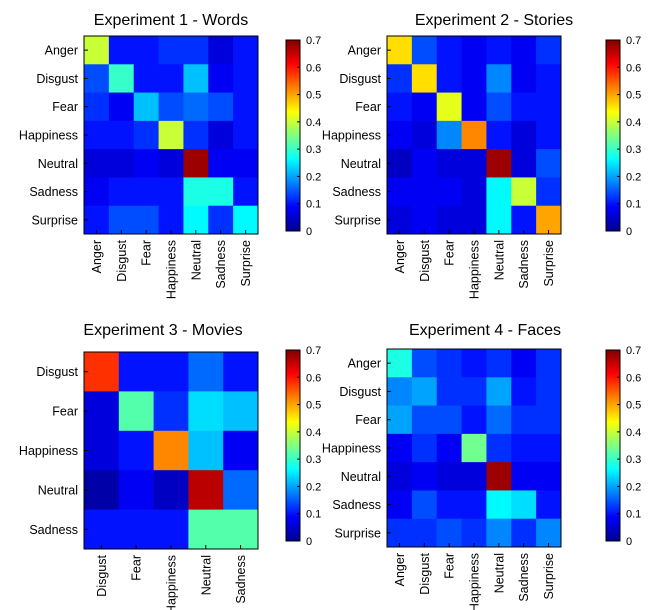  What do you see at coordinates (309, 542) in the screenshot?
I see `colorbar-tick-label: 0` at bounding box center [309, 542].